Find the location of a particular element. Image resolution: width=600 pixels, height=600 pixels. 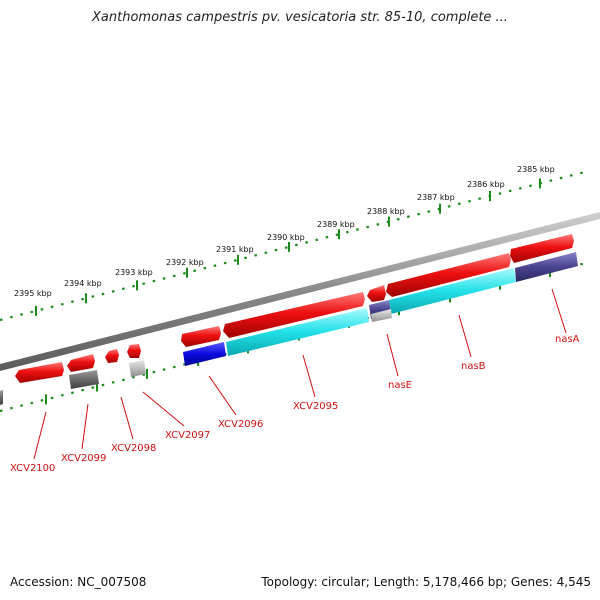

cds-XCV2095 is located at coordinates (297, 332).